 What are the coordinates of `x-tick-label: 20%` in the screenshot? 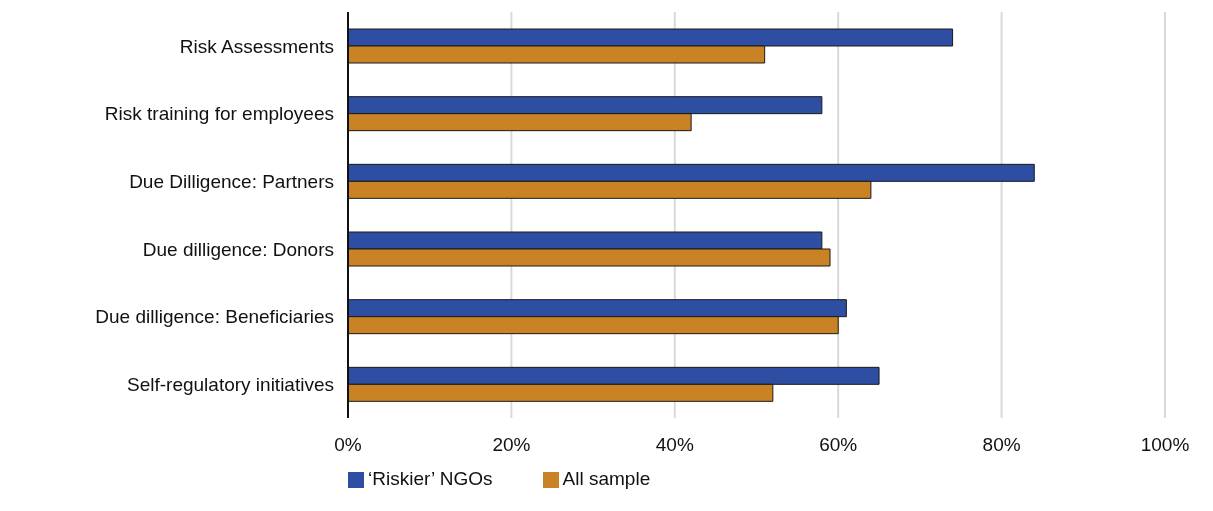 It's located at (511, 445).